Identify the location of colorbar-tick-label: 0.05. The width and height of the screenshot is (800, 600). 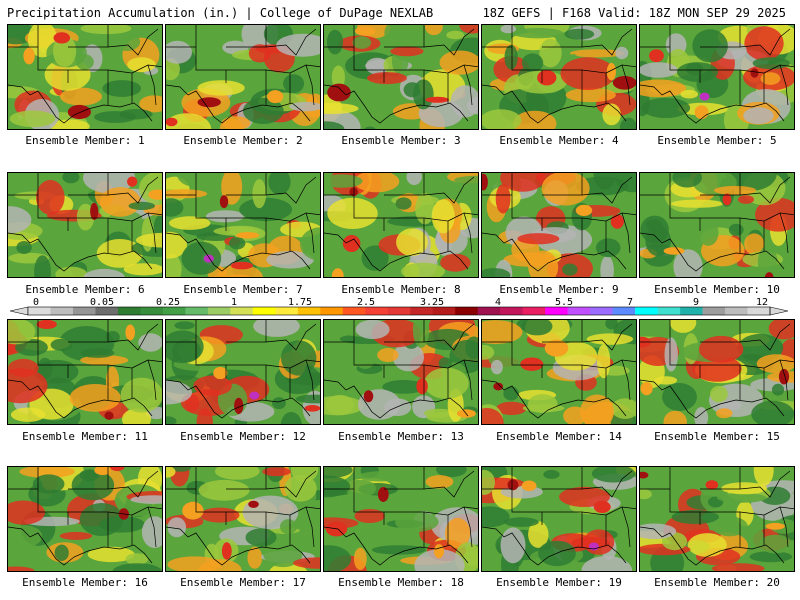
(102, 302).